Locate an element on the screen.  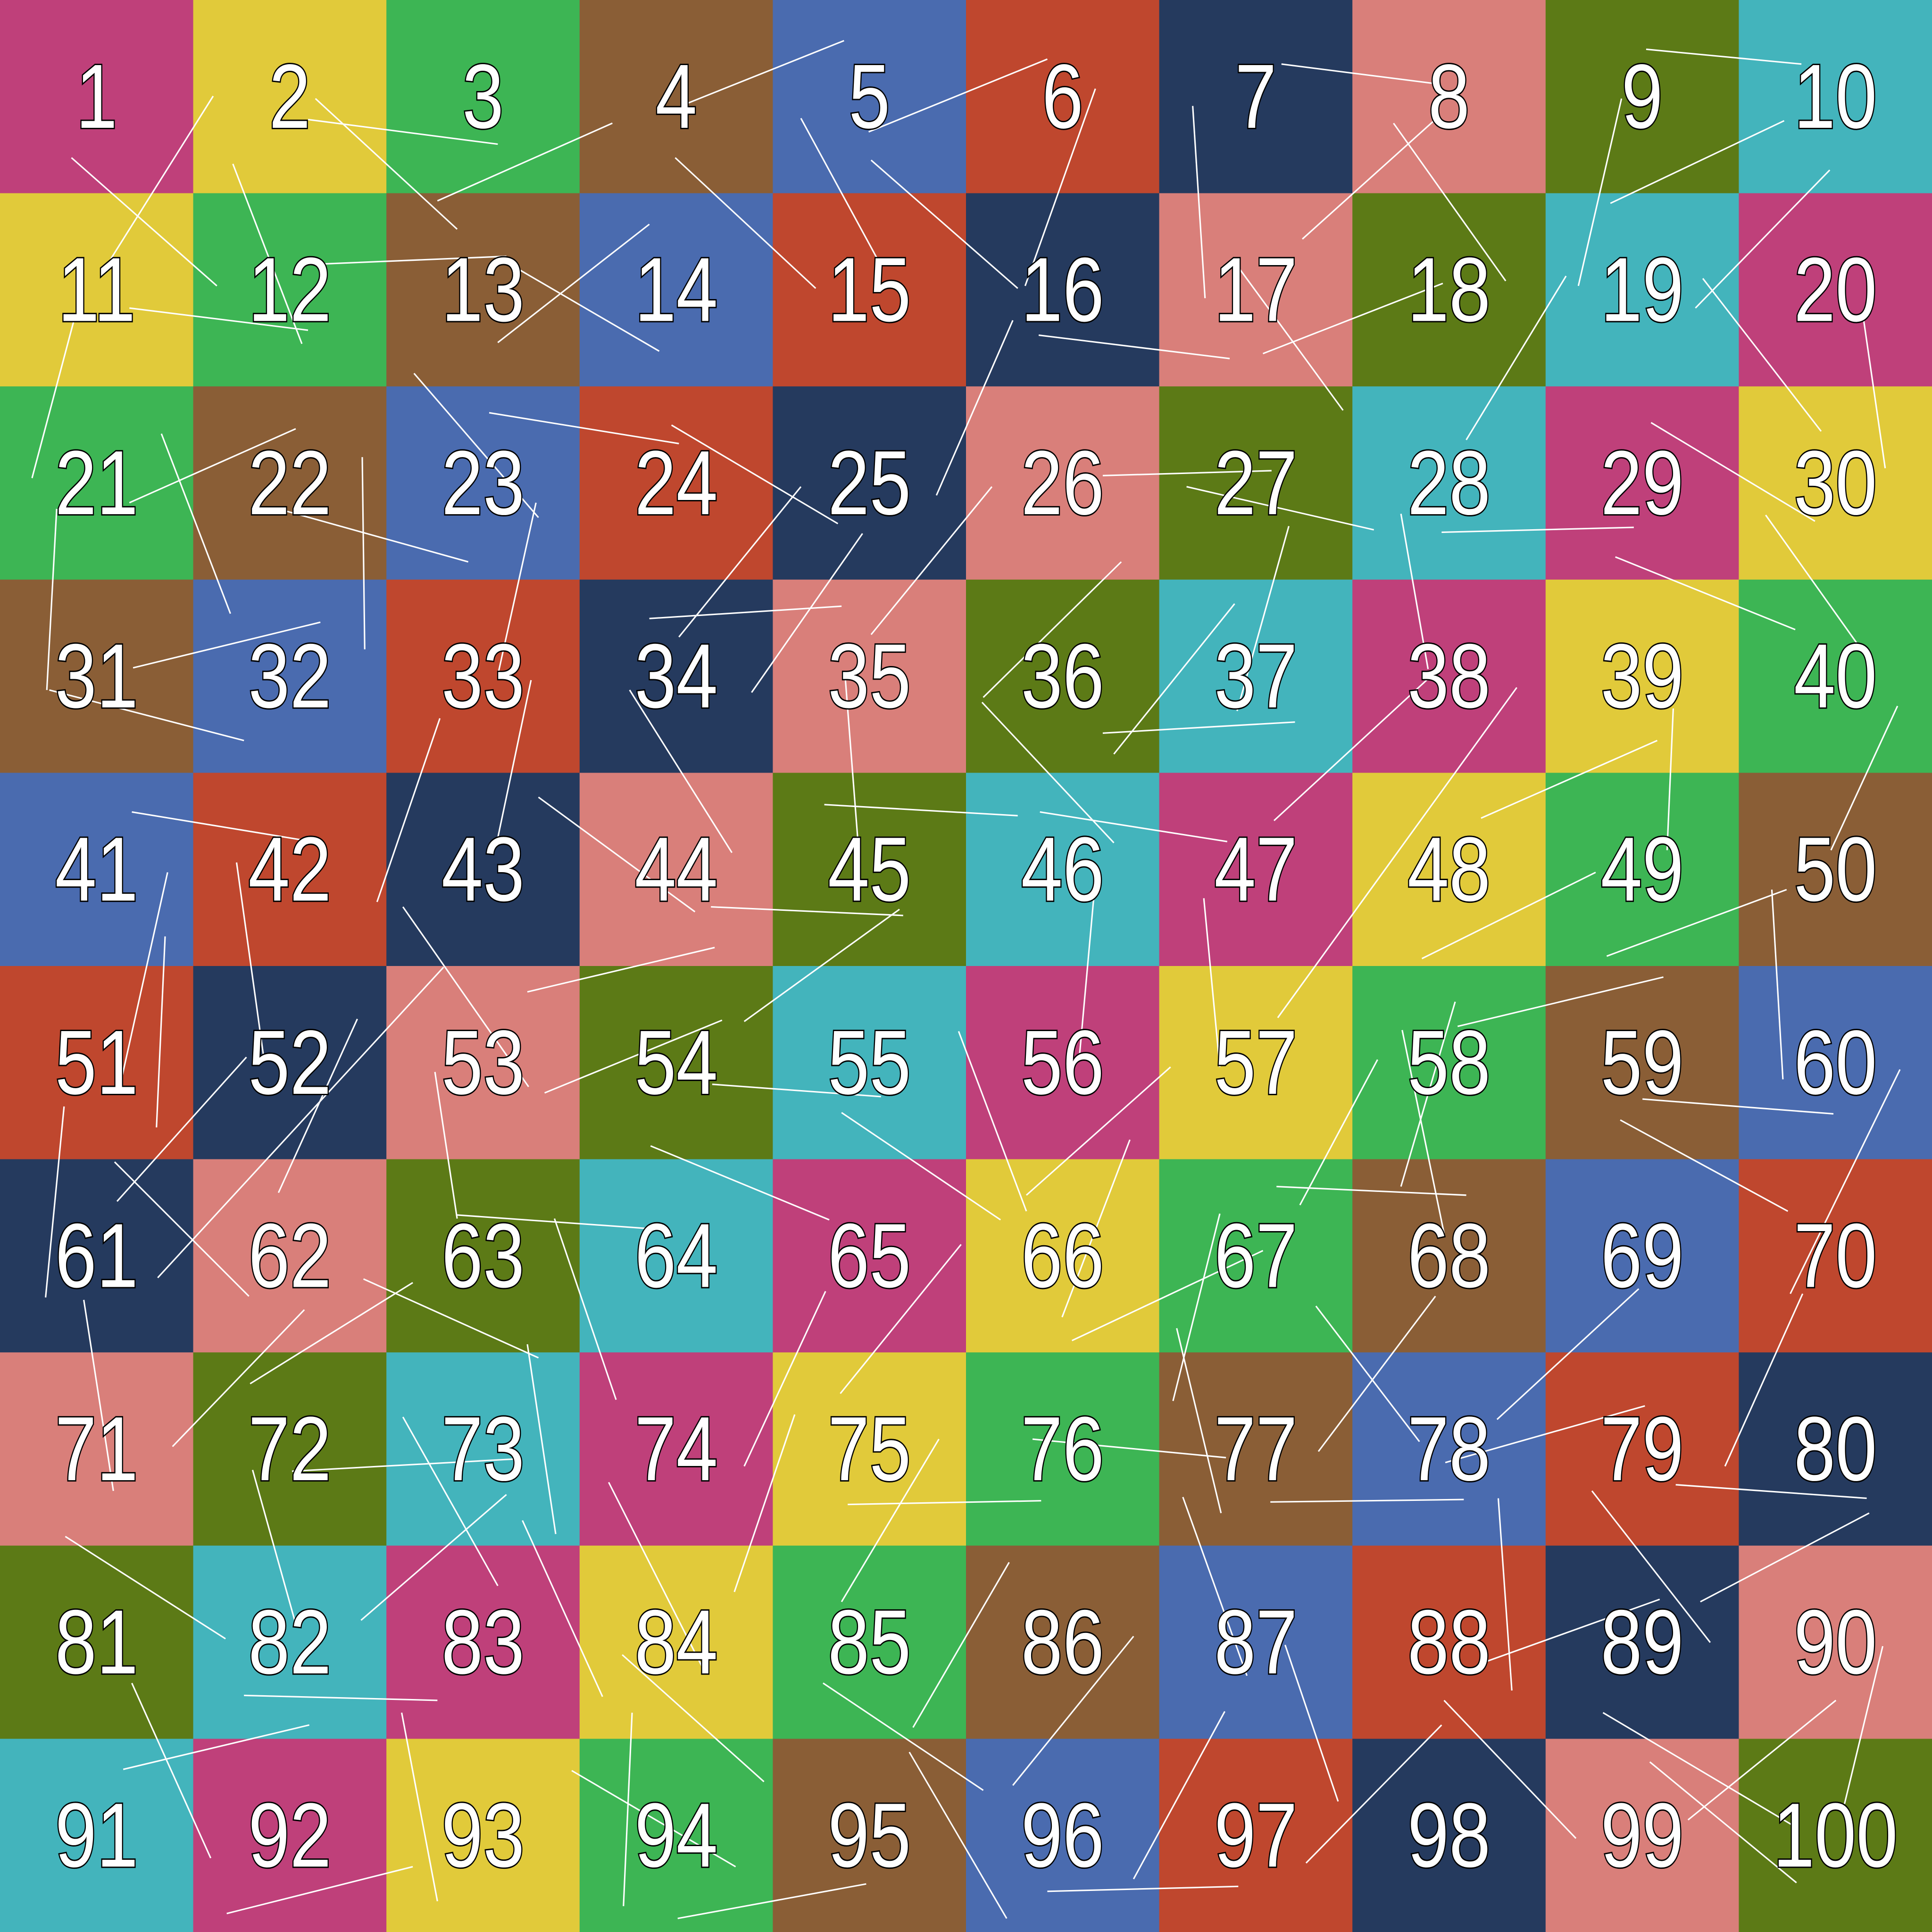
cell-number: 32 is located at coordinates (290, 676).